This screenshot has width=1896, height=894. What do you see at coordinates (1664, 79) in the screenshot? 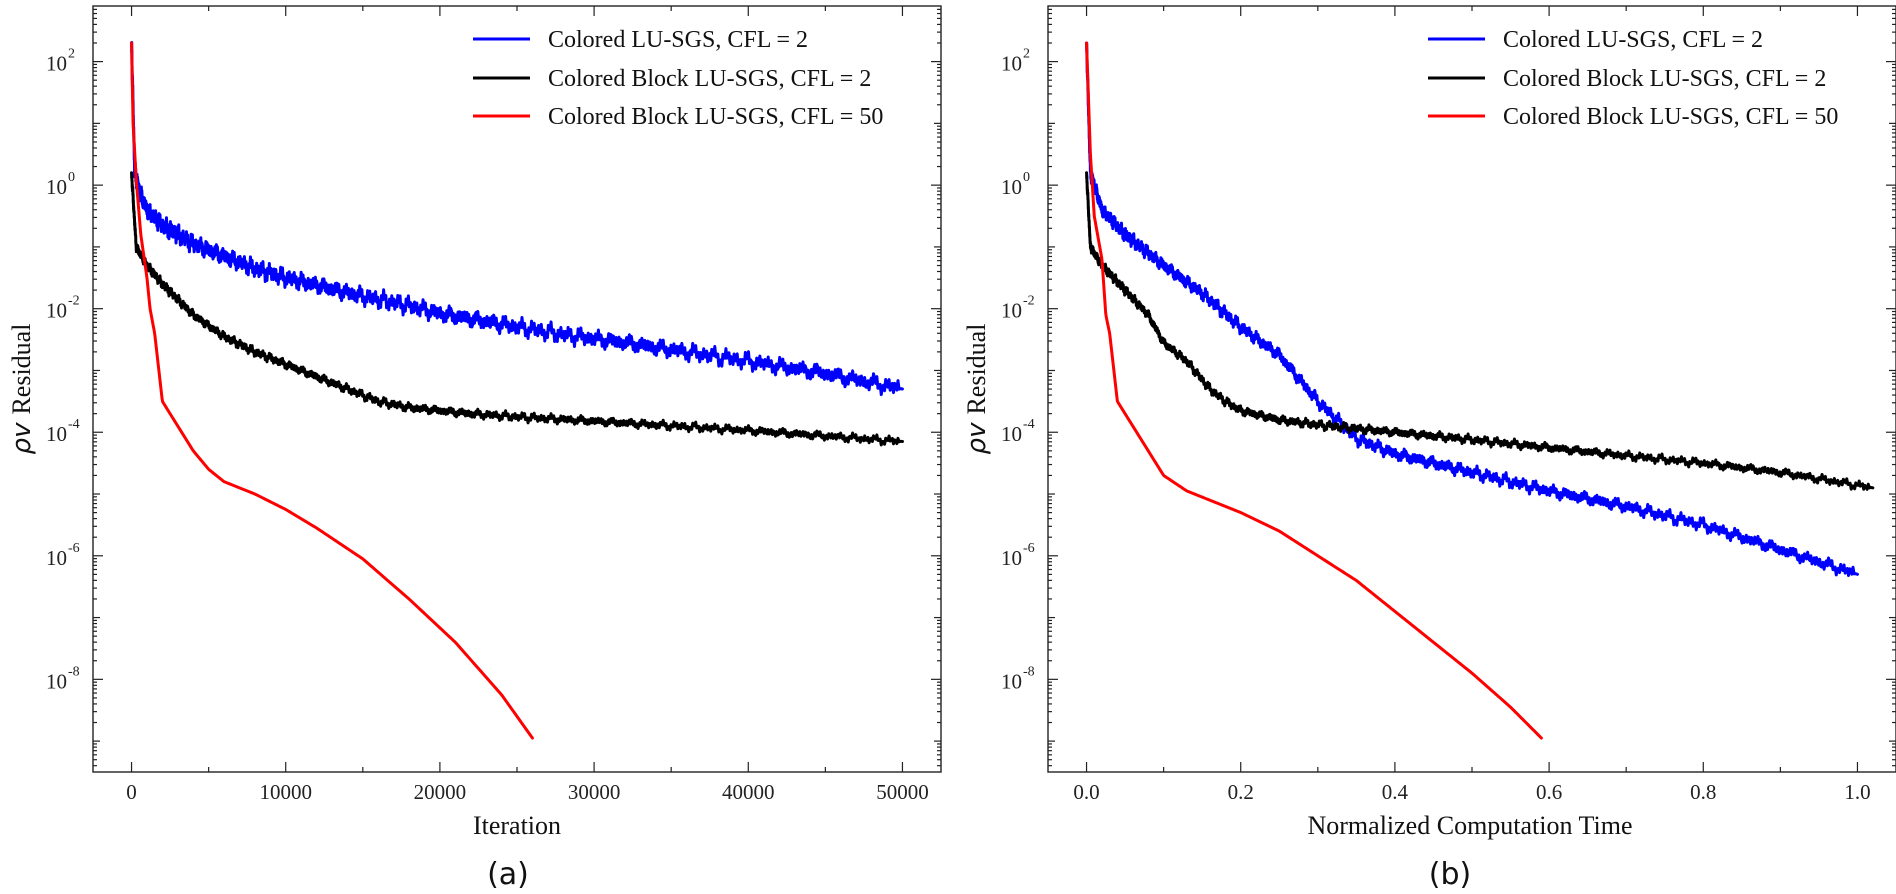
I see `panel-b-legend-entry-black: Colored Block LU-SGS, CFL = 2` at bounding box center [1664, 79].